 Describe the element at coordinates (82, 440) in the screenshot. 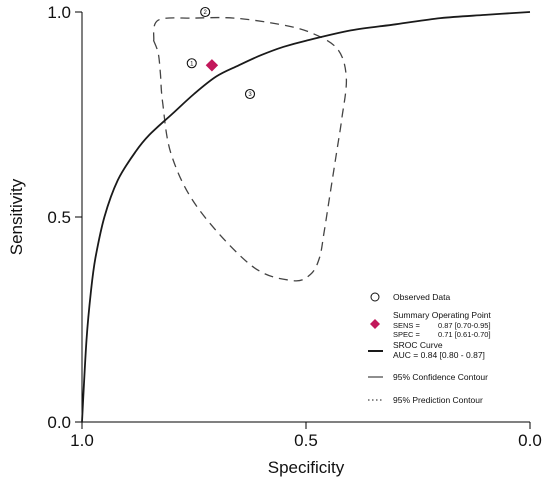

I see `x-tick-label-0: 1.0` at that location.